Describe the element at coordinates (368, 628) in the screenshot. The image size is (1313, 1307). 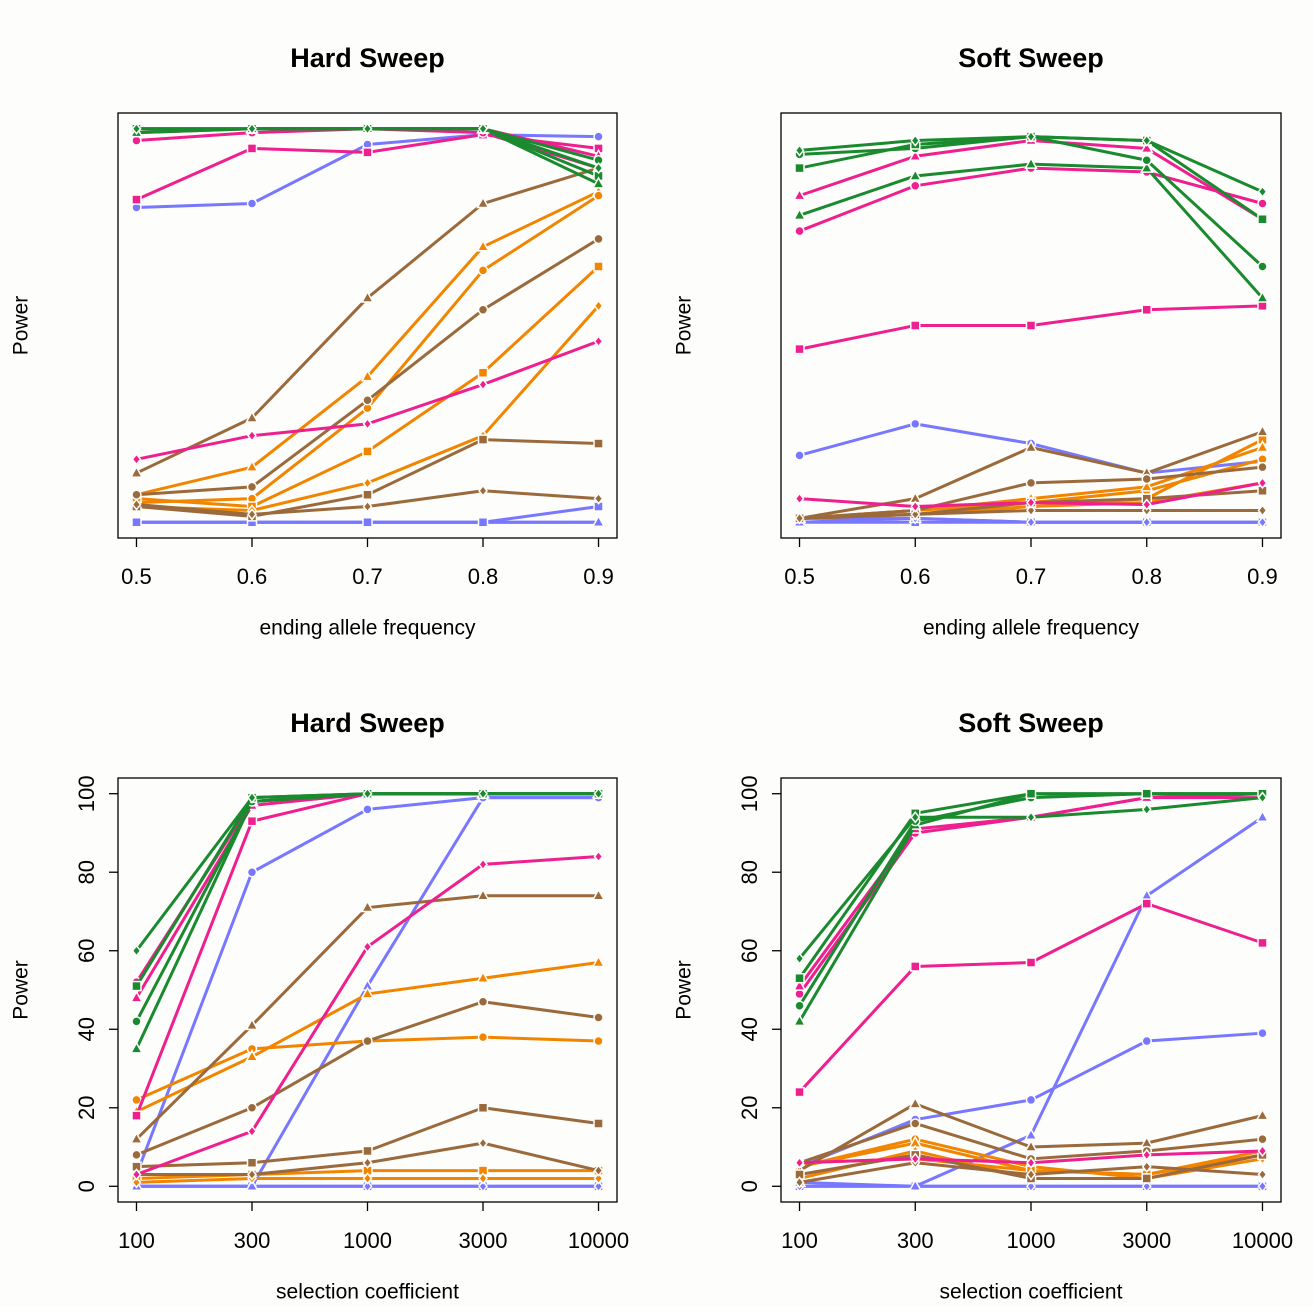
I see `x-axis-label: ending allele frequency` at that location.